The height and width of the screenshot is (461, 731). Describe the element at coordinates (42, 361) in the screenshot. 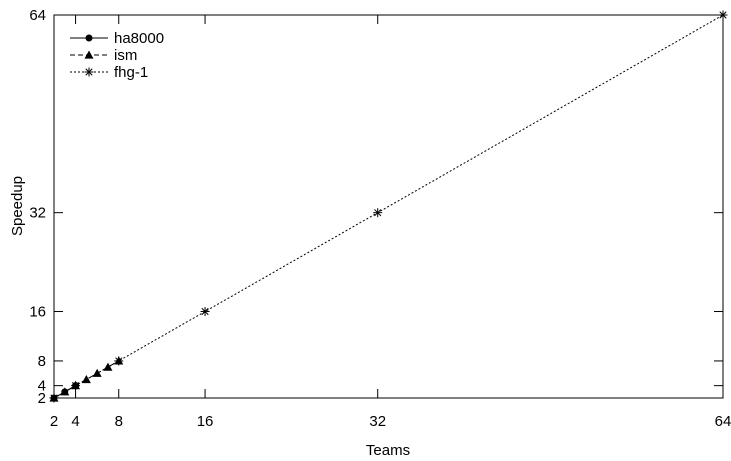

I see `y-tick-label: 8` at that location.